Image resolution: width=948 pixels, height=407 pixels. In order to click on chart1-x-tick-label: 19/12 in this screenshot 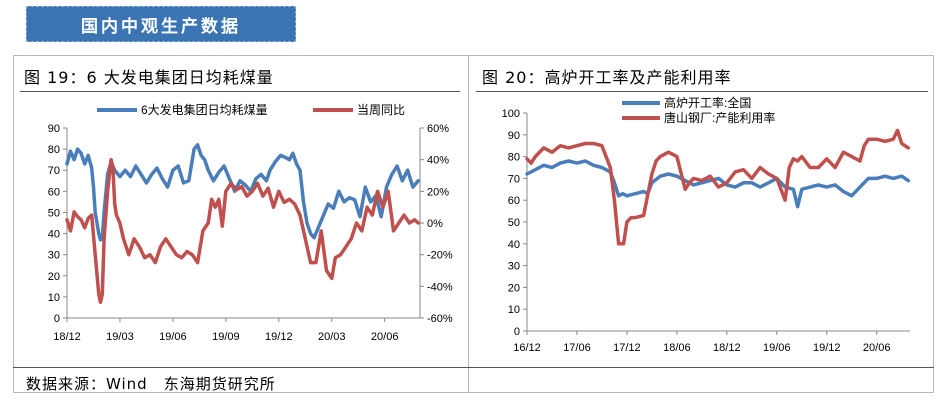, I will do `click(279, 337)`.